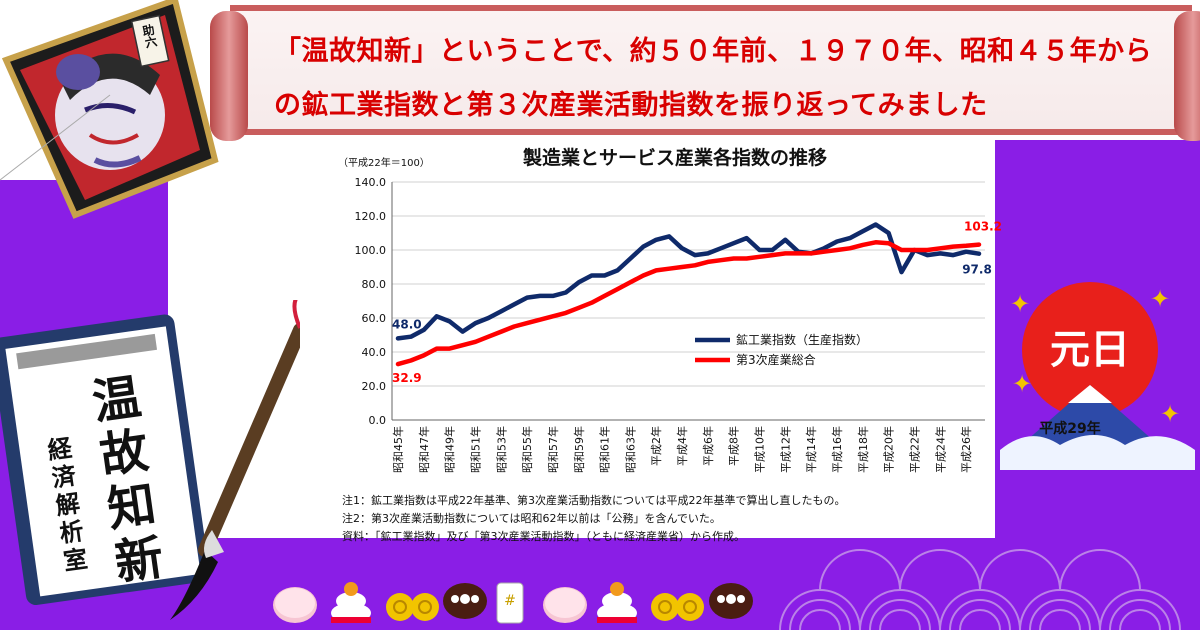 Image resolution: width=1200 pixels, height=630 pixels. I want to click on seigaiha-wave-pattern, so click(980, 589).